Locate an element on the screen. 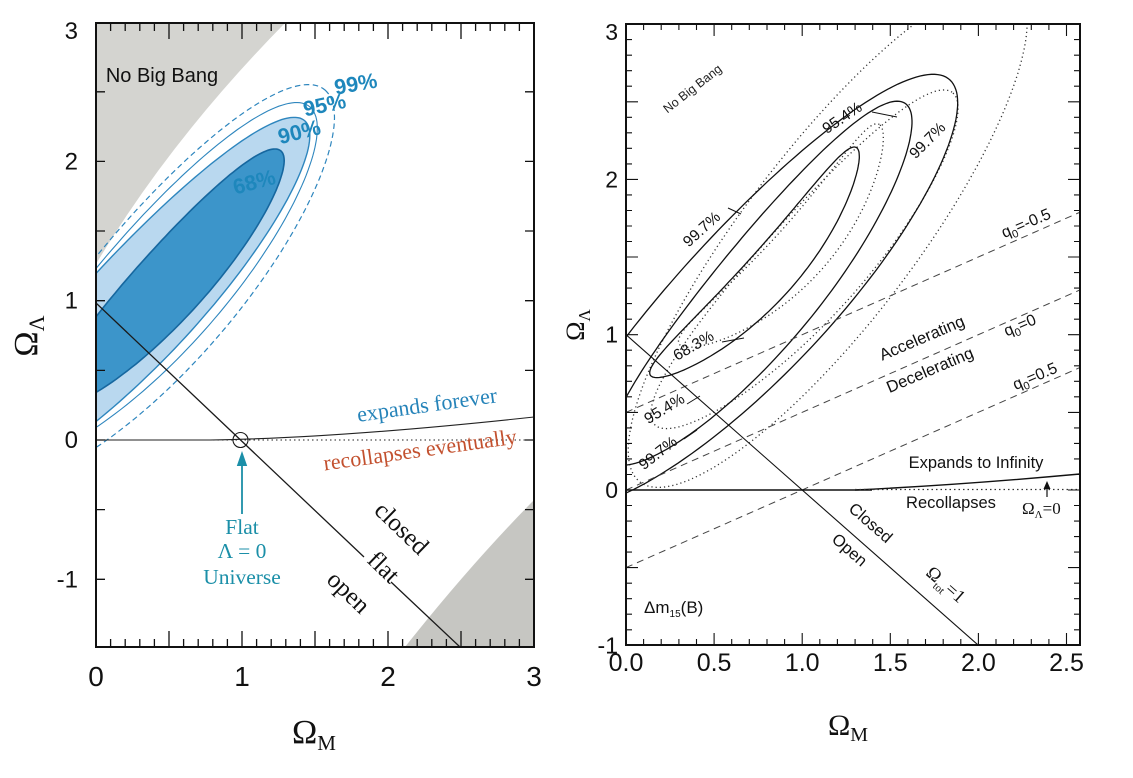  svg-text: 2.5 is located at coordinates (1066, 663).